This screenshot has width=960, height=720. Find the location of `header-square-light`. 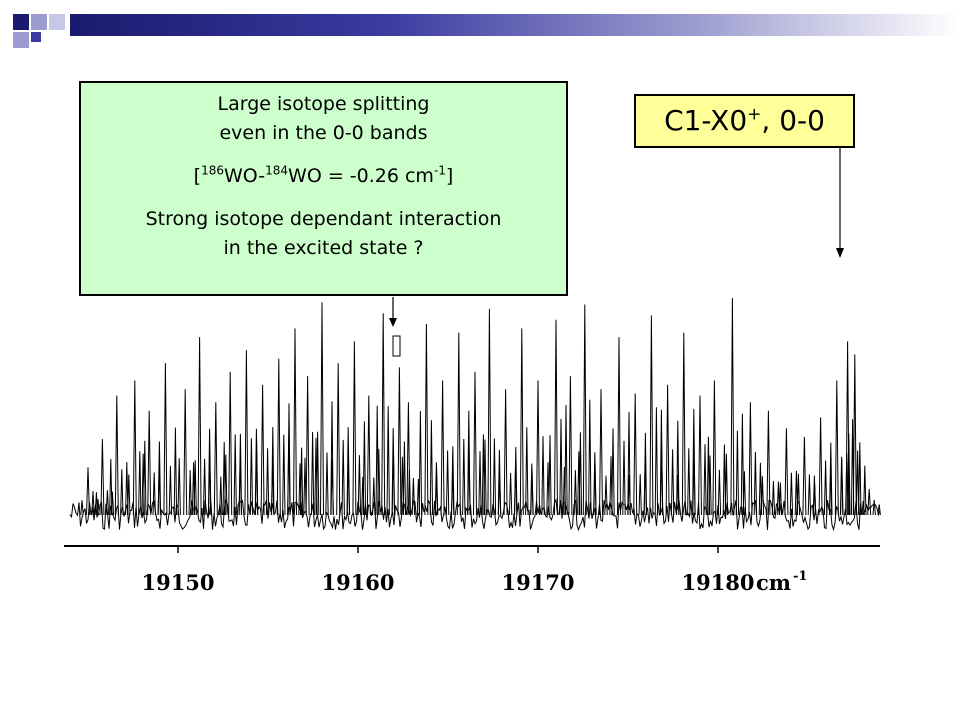

header-square-light is located at coordinates (39, 22).